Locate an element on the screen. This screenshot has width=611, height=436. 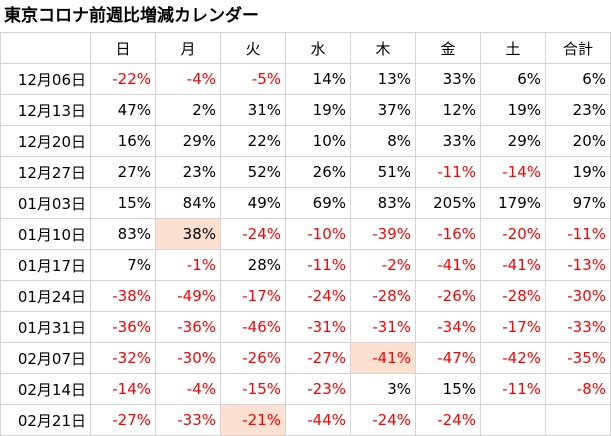
value-cell: 16% is located at coordinates (123, 141).